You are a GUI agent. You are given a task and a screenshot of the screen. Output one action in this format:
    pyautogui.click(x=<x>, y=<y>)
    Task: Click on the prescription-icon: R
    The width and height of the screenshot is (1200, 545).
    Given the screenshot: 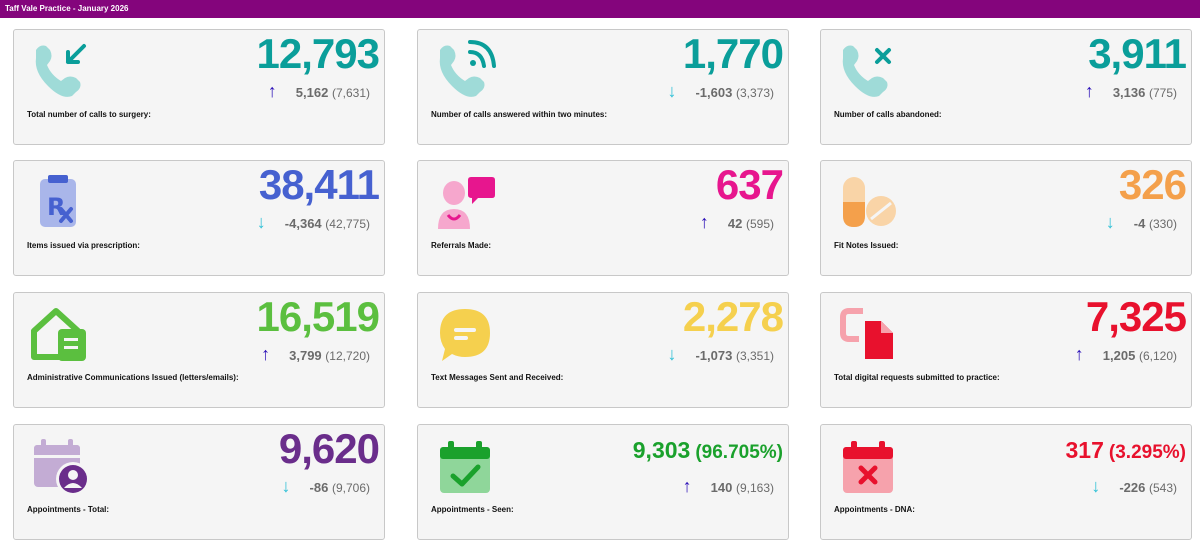 What is the action you would take?
    pyautogui.click(x=61, y=202)
    